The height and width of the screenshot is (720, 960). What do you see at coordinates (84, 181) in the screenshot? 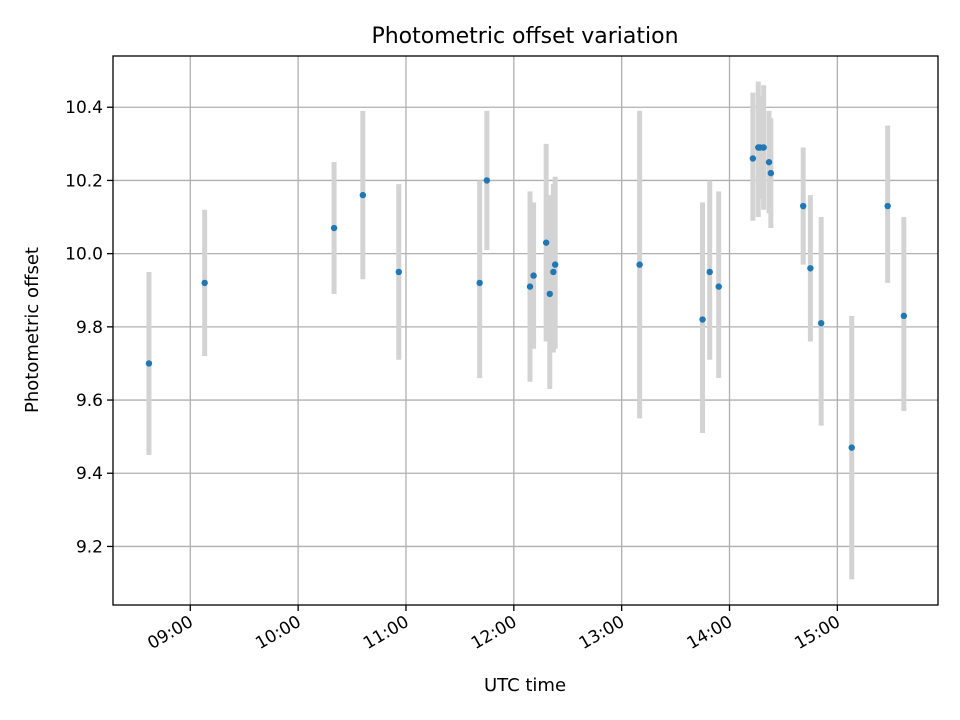
I see `y-tick-label: 10.2` at bounding box center [84, 181].